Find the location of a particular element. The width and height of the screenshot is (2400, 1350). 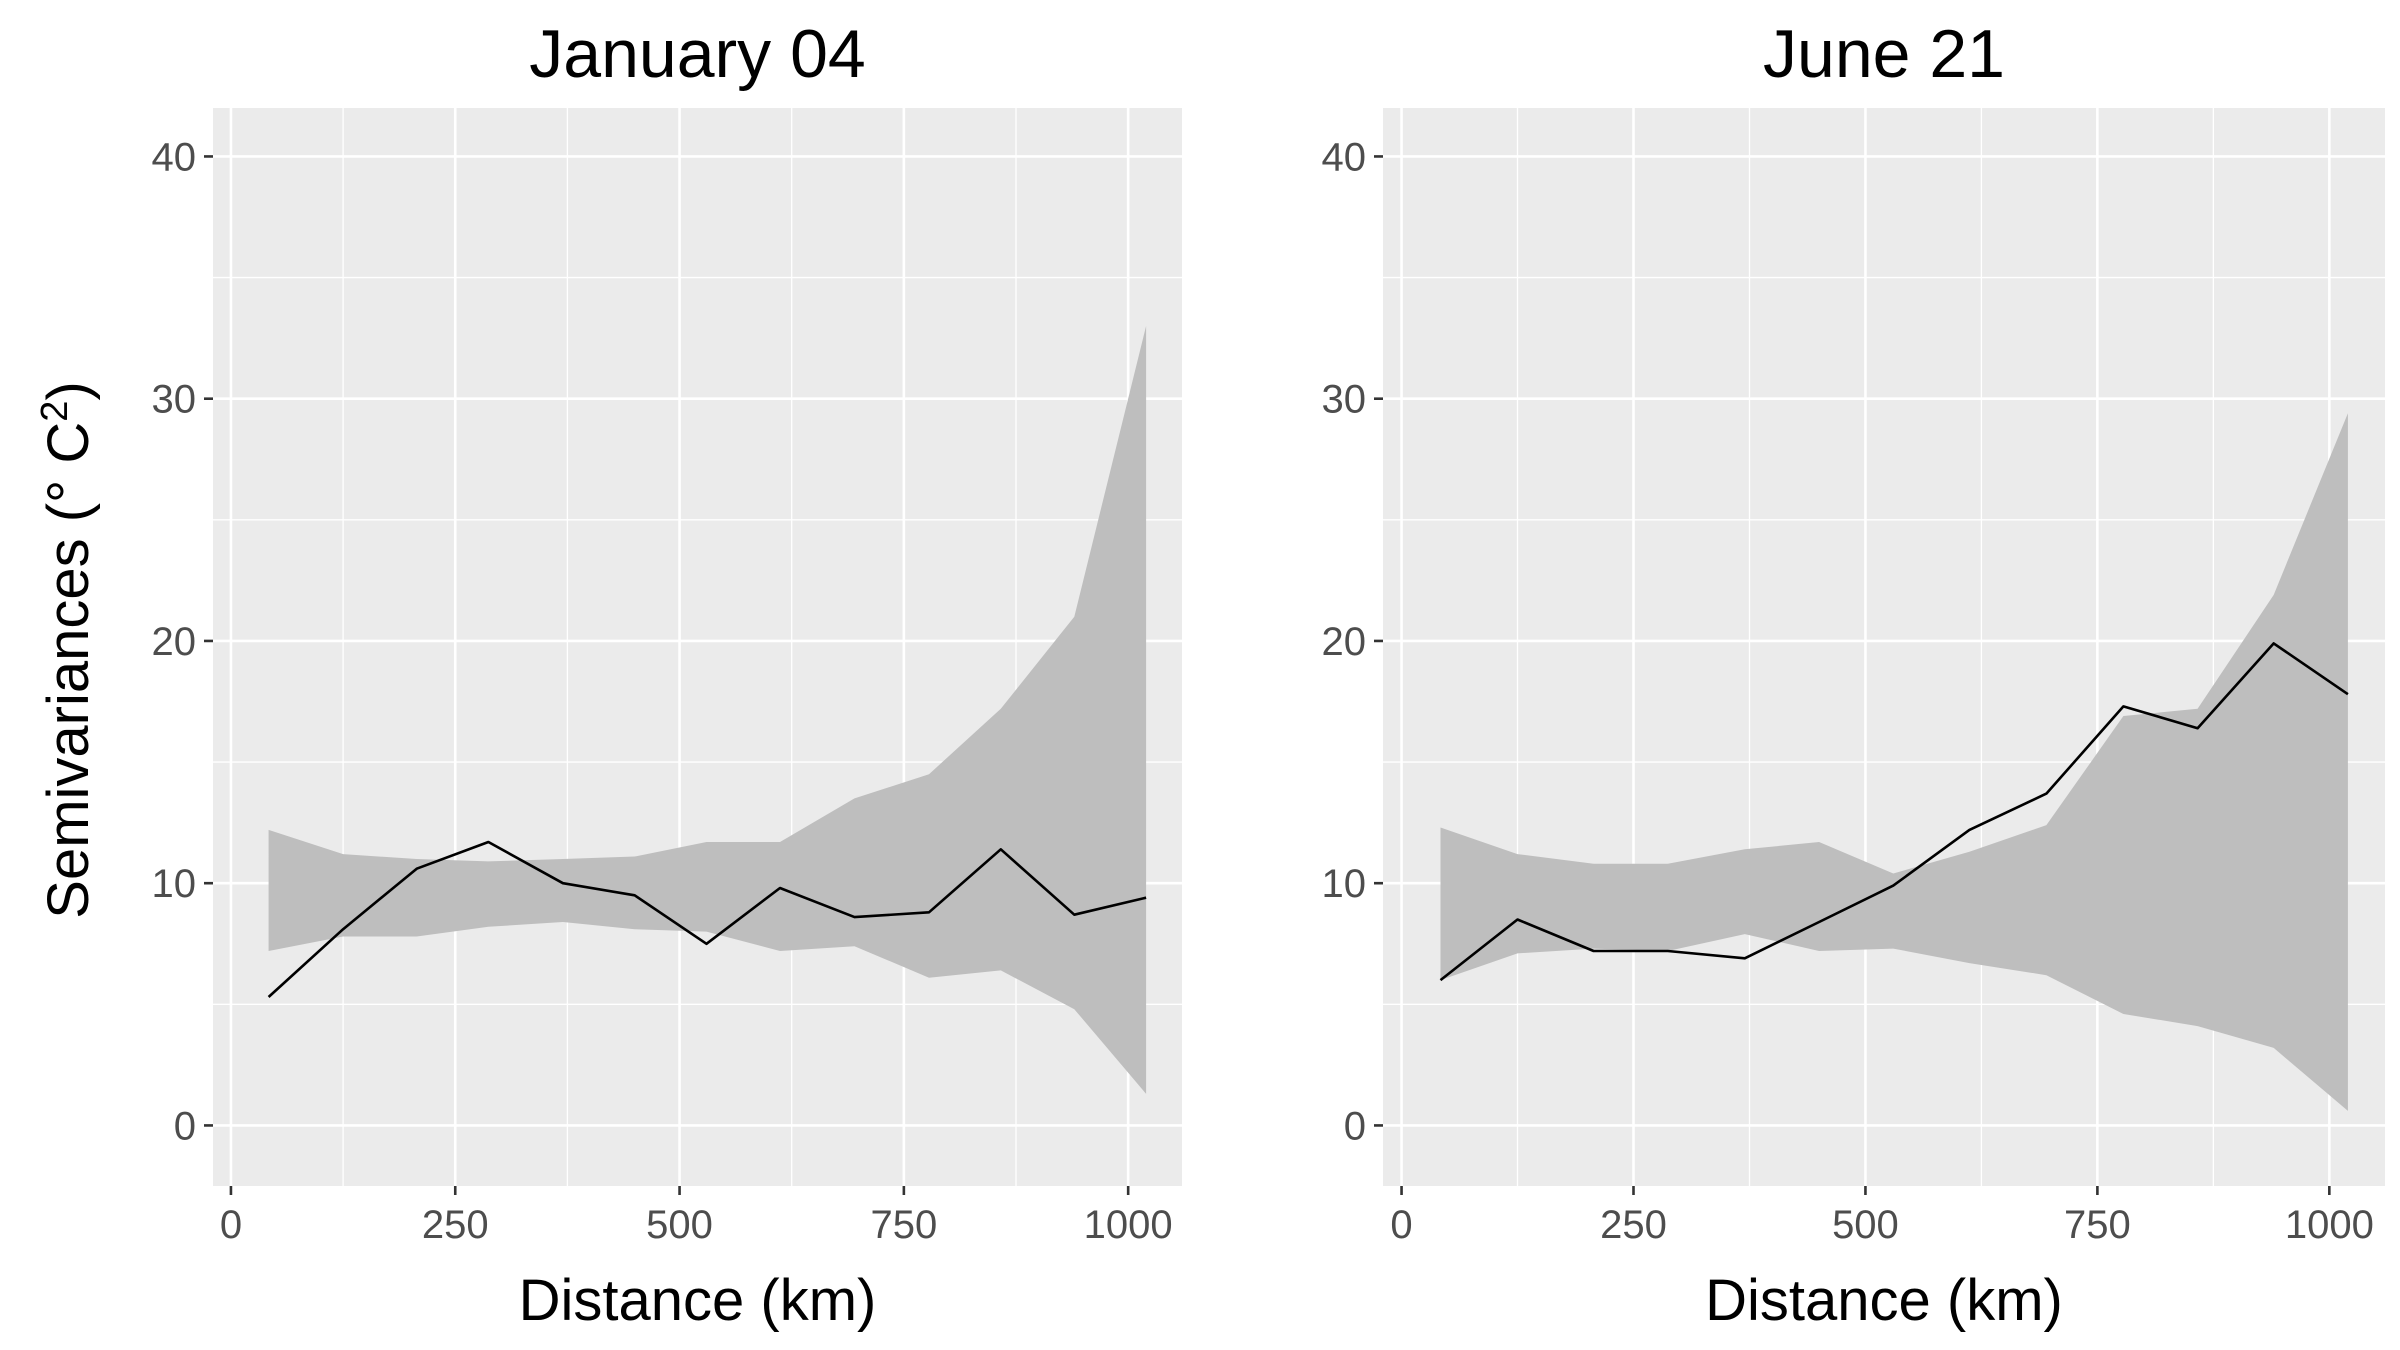

panel-title: January 04 is located at coordinates (697, 54).